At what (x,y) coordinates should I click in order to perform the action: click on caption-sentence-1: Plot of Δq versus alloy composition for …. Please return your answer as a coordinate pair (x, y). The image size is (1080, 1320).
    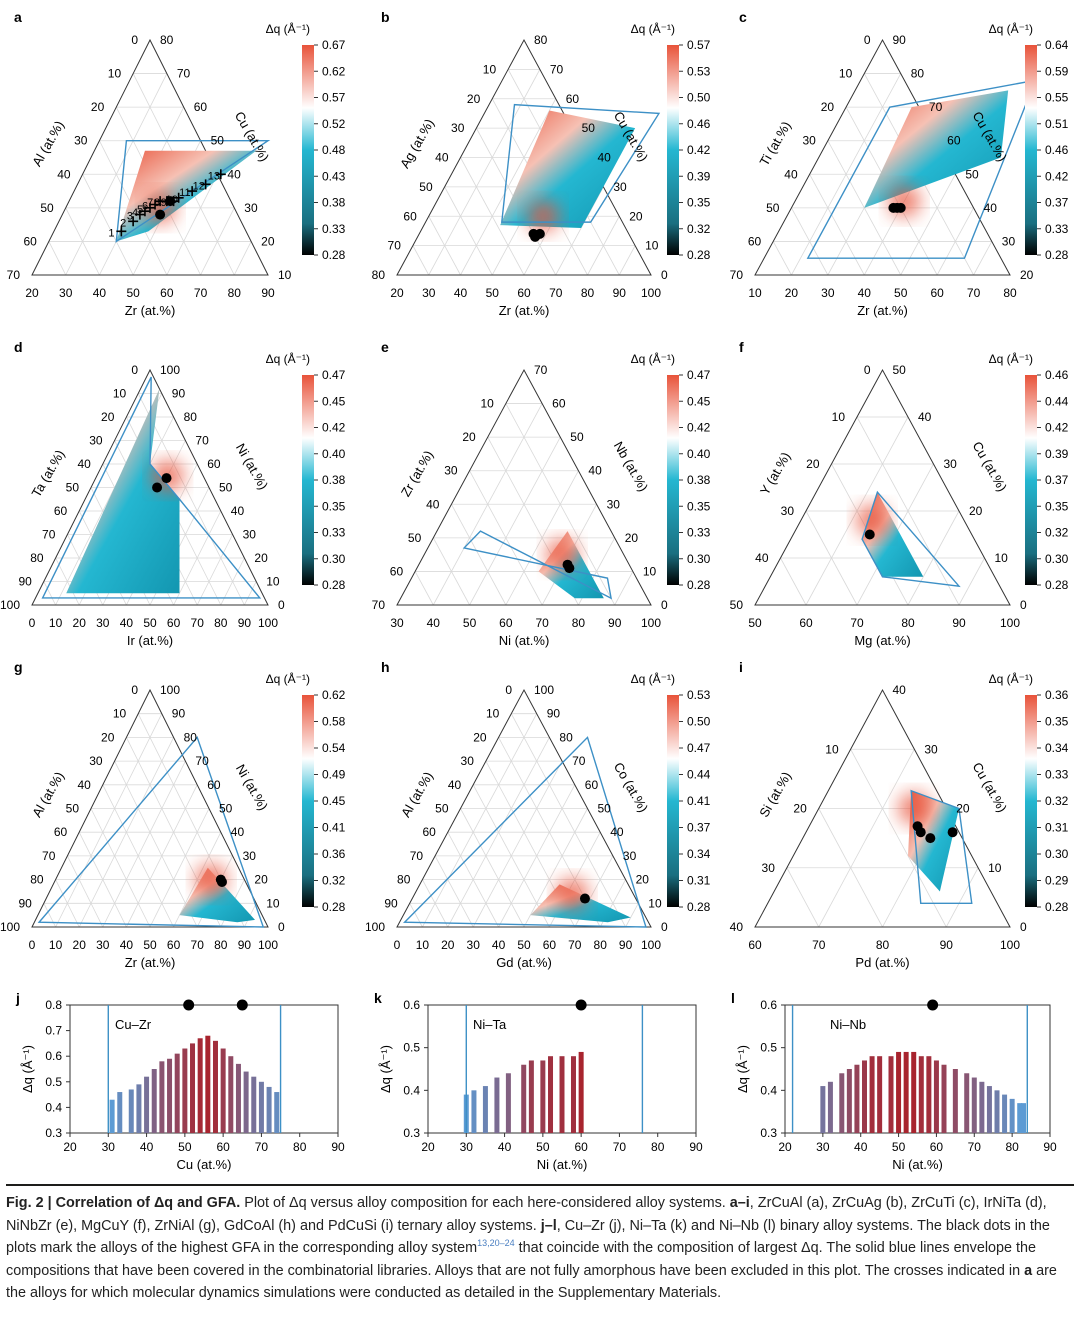
    Looking at the image, I should click on (485, 1203).